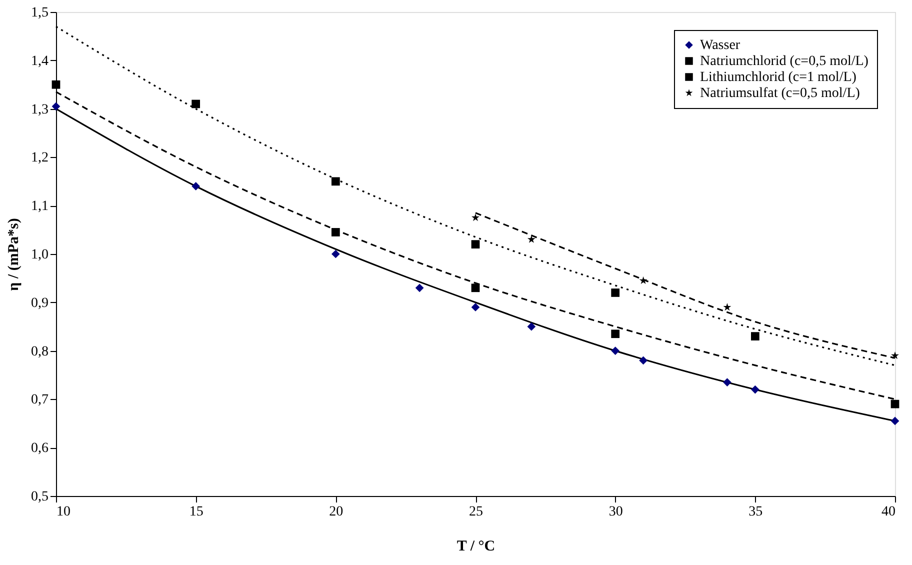 The height and width of the screenshot is (565, 912). Describe the element at coordinates (39, 110) in the screenshot. I see `y-tick-label: 1,3` at that location.